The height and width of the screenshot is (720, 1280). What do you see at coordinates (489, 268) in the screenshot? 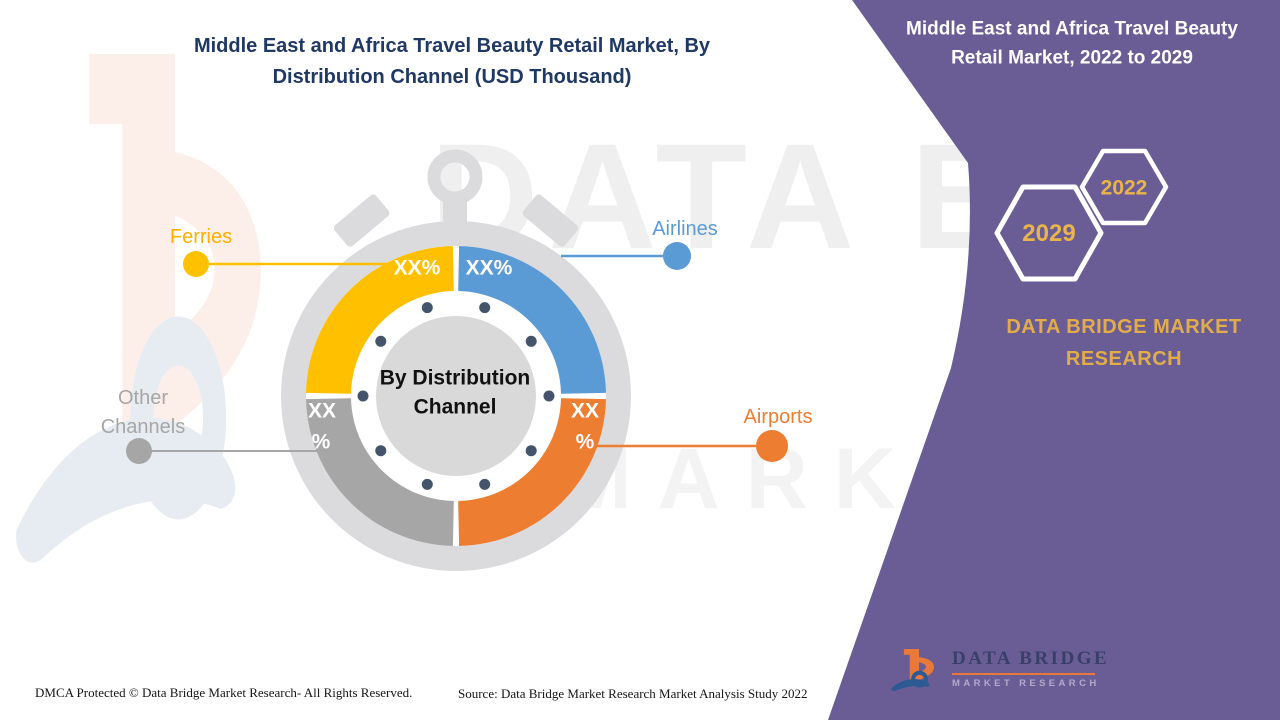
I see `airlines-value-label: XX%` at bounding box center [489, 268].